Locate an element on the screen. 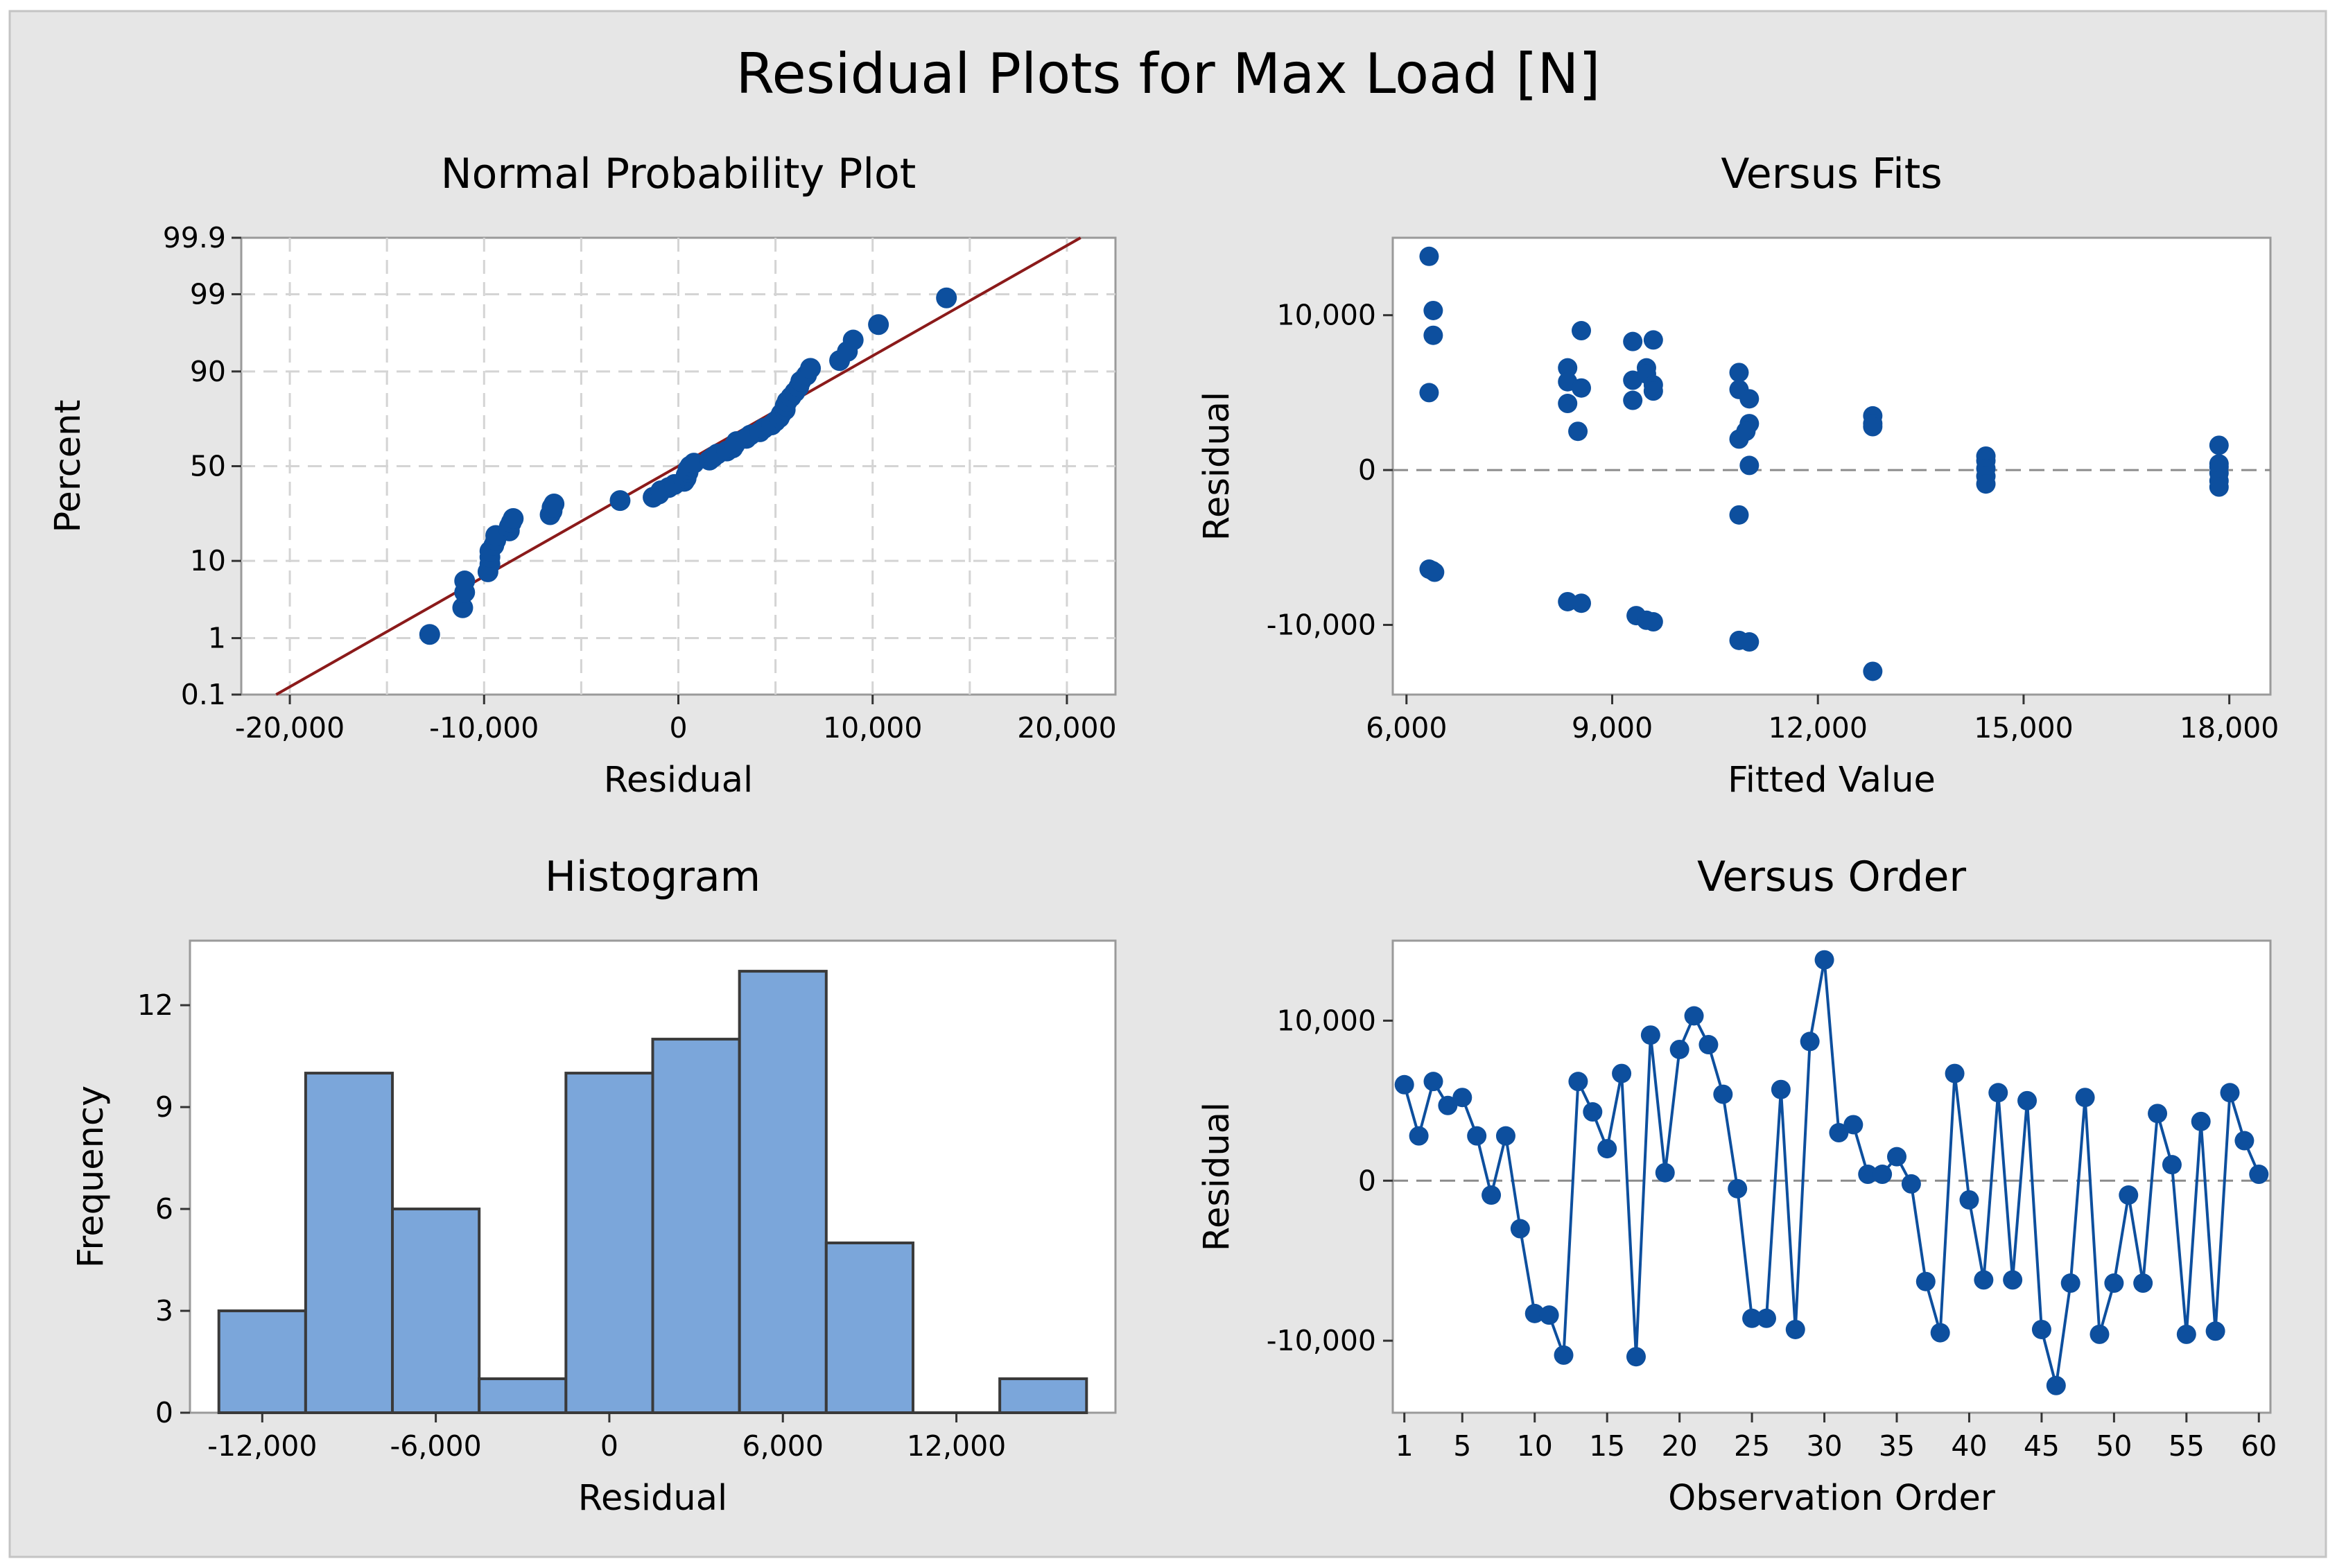 The image size is (2337, 1568). x-axis-label: Residual is located at coordinates (652, 1498).